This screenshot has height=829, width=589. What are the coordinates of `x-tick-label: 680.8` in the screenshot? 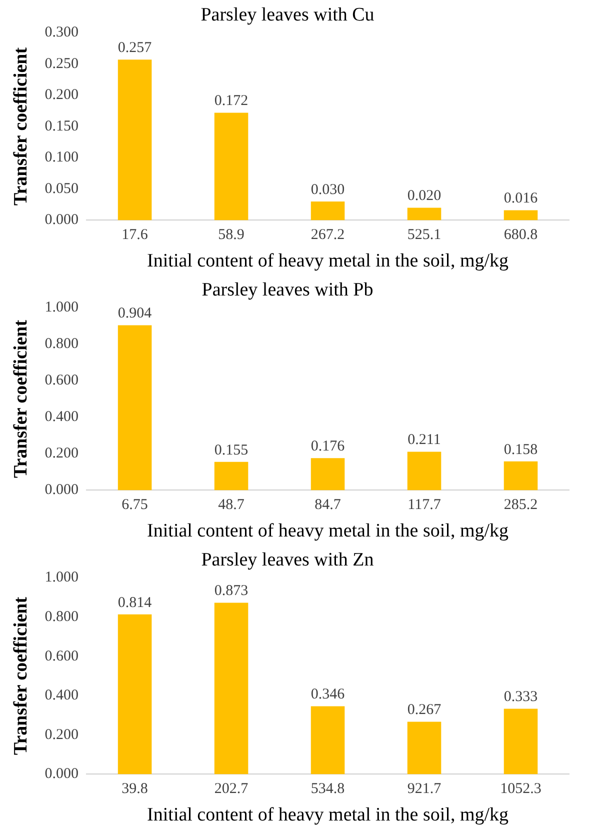 It's located at (521, 235).